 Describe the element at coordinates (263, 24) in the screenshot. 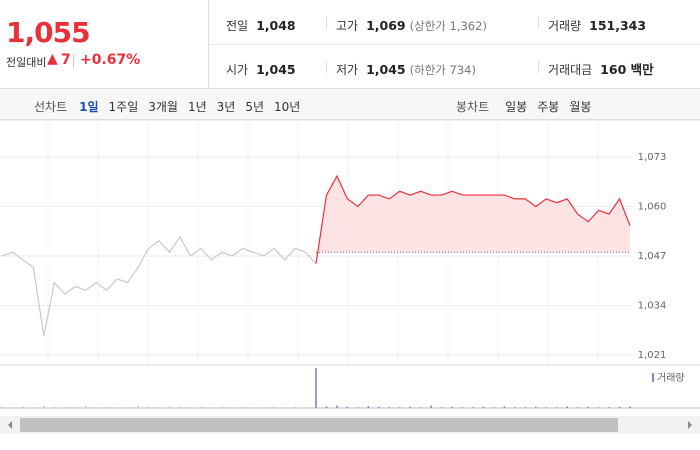

I see `stat: 전일 1,048` at that location.